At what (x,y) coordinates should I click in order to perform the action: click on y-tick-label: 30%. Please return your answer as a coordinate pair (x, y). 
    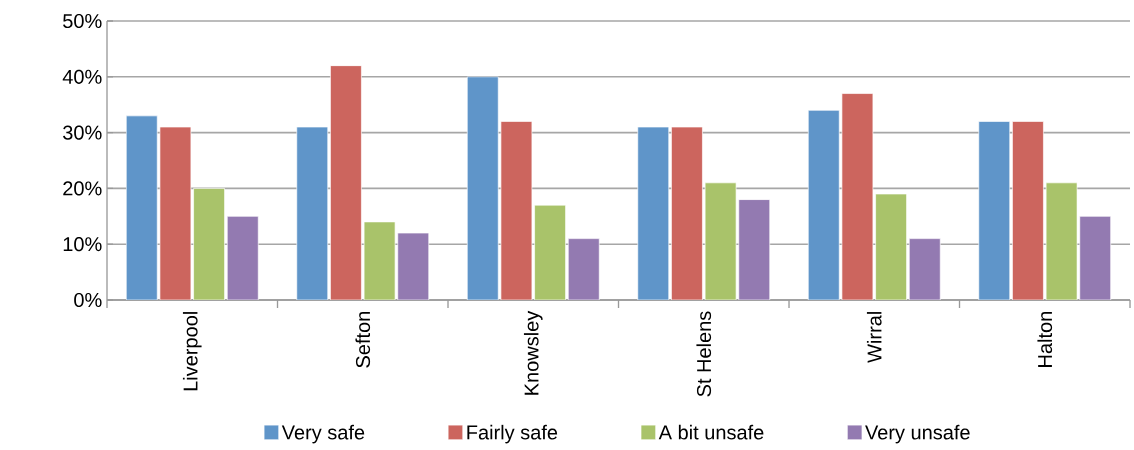
    Looking at the image, I should click on (82, 132).